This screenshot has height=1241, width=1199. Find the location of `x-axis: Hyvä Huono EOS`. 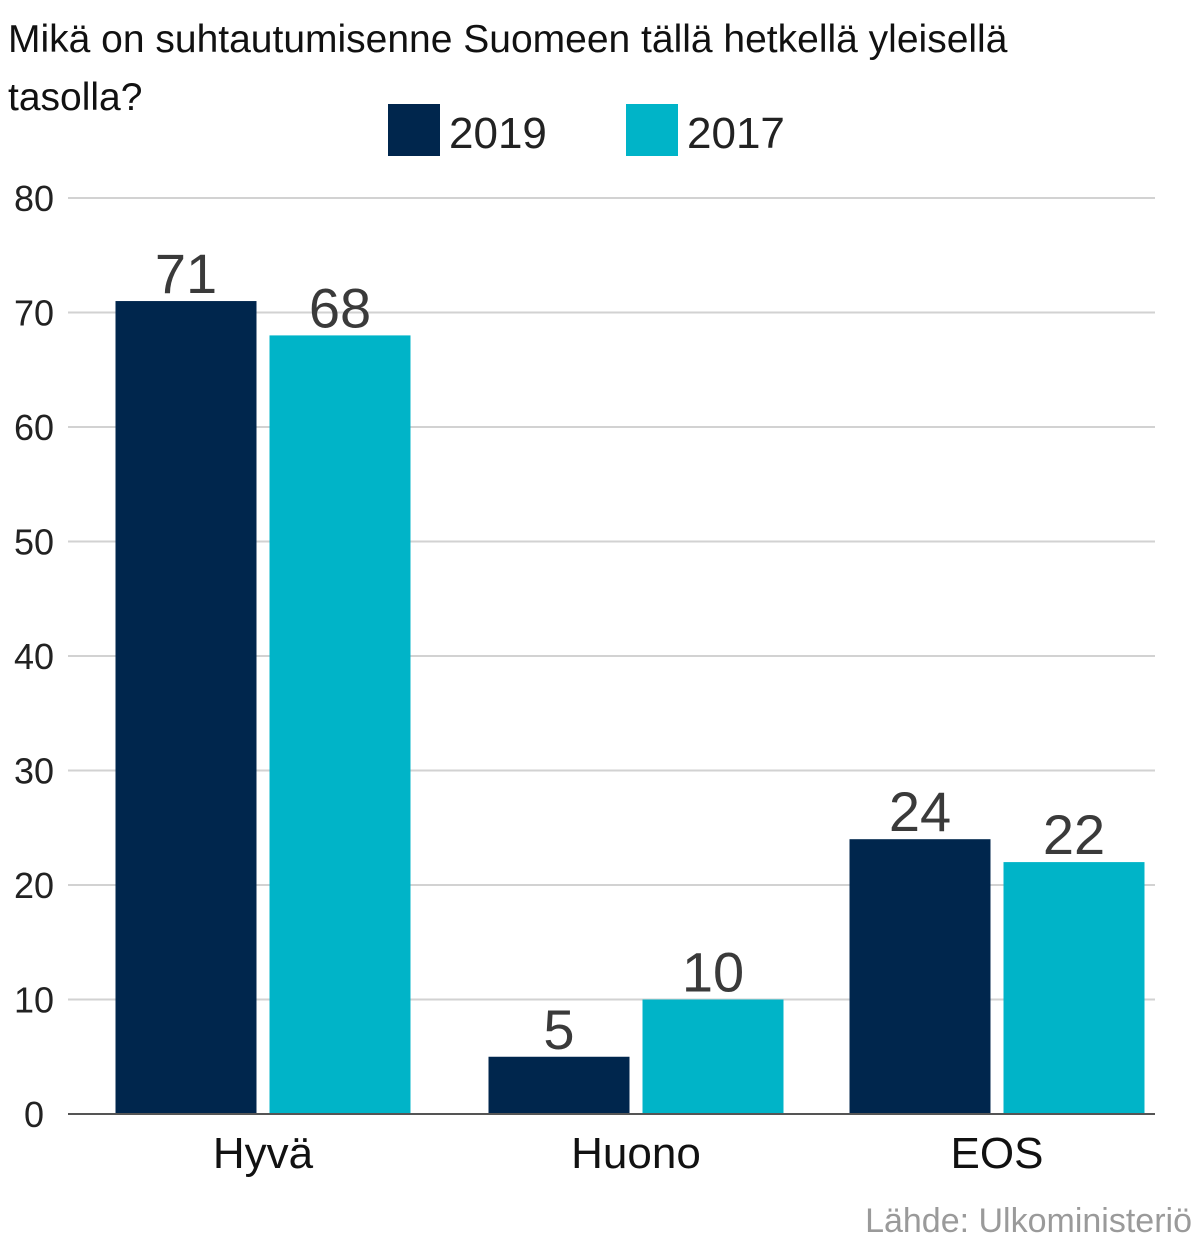

x-axis: Hyvä Huono EOS is located at coordinates (611, 1145).